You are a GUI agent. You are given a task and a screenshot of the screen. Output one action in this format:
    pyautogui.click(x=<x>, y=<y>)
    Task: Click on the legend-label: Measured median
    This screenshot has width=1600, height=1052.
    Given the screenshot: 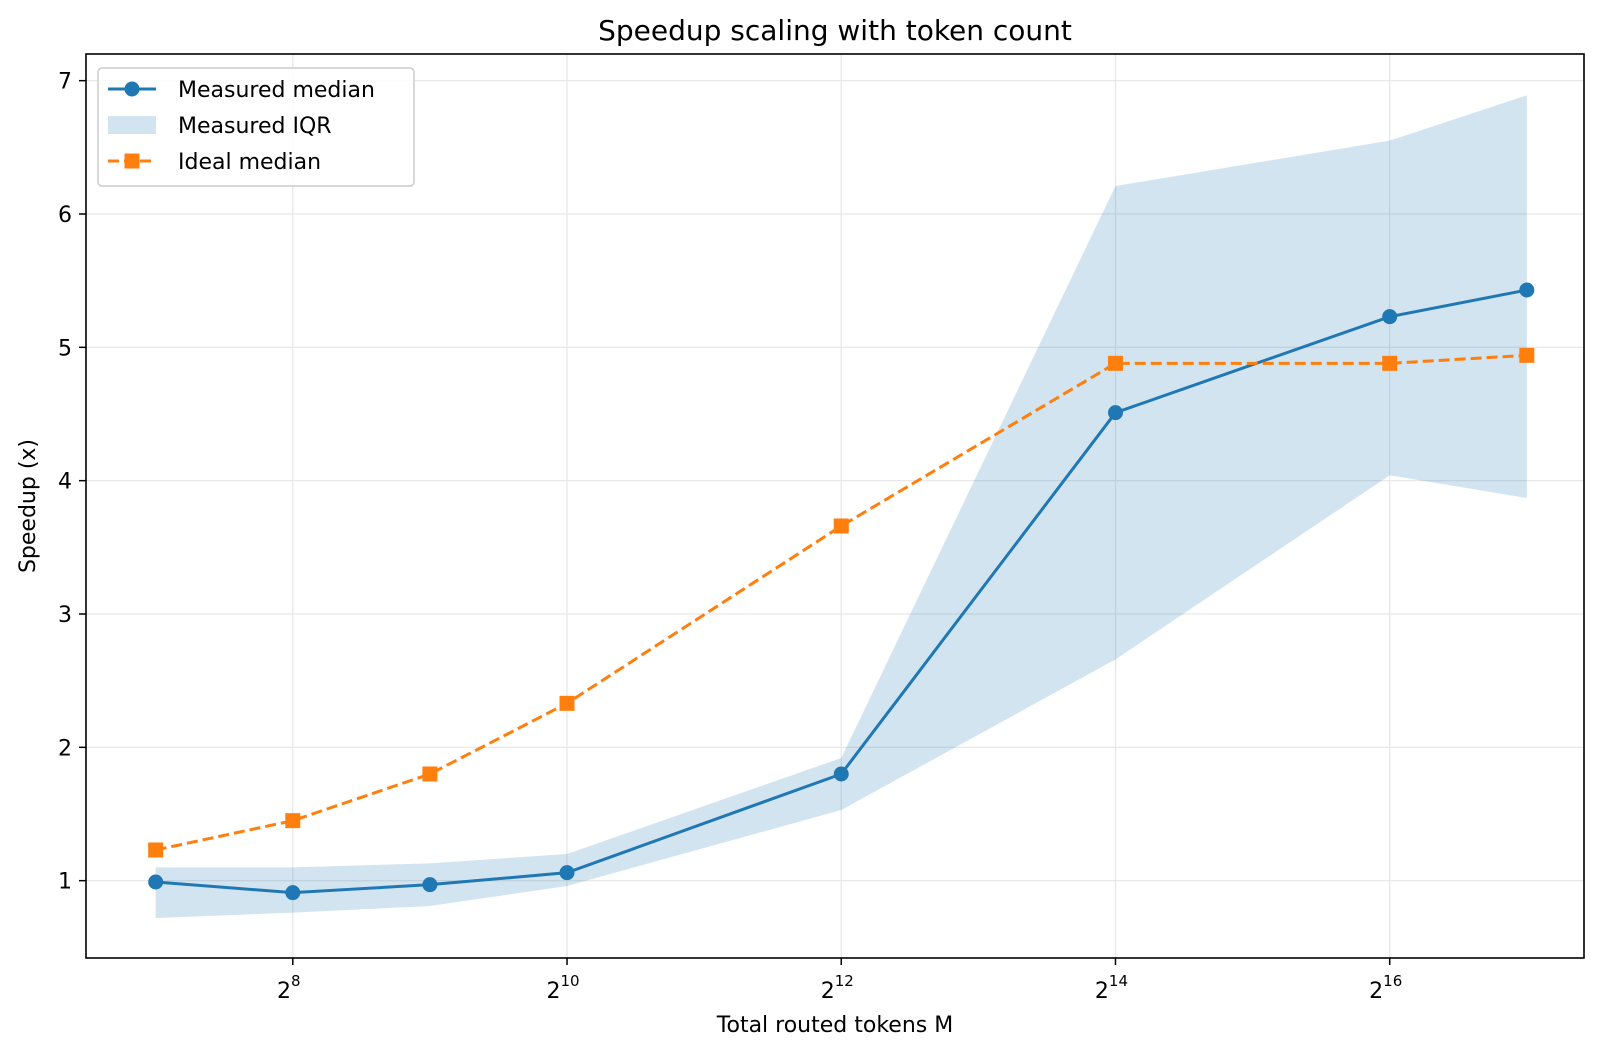 What is the action you would take?
    pyautogui.click(x=276, y=90)
    